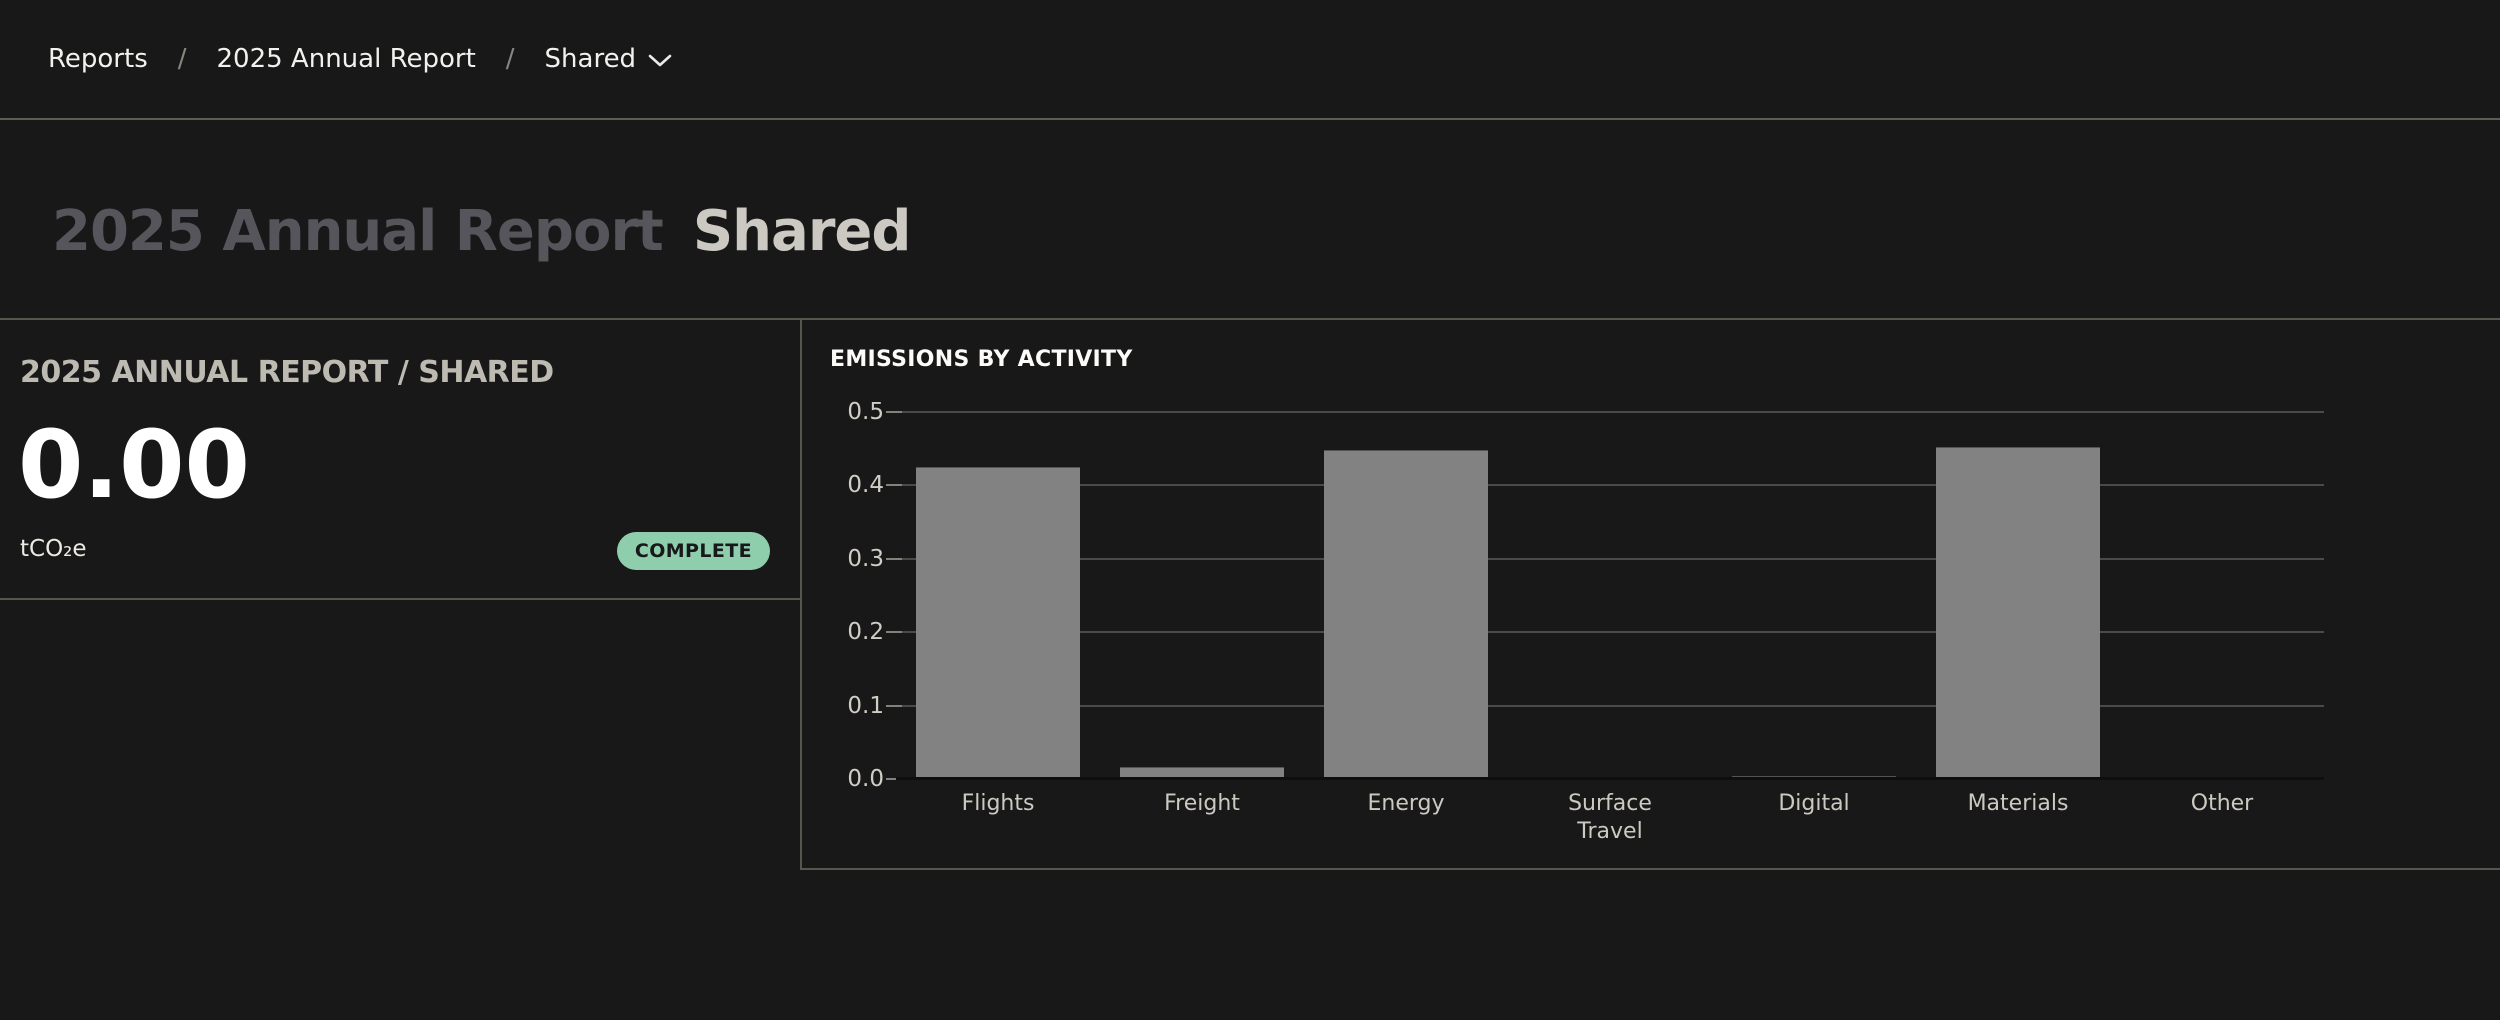 The image size is (2500, 1020). I want to click on x-category-label: Freight, so click(1202, 803).